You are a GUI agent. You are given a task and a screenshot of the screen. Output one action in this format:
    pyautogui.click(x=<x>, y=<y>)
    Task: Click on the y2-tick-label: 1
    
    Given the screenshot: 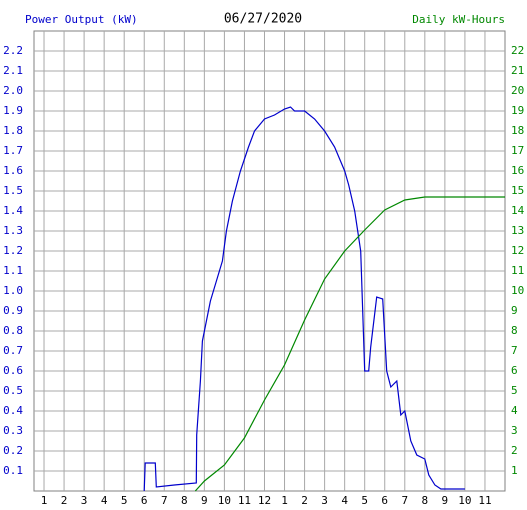 What is the action you would take?
    pyautogui.click(x=514, y=470)
    